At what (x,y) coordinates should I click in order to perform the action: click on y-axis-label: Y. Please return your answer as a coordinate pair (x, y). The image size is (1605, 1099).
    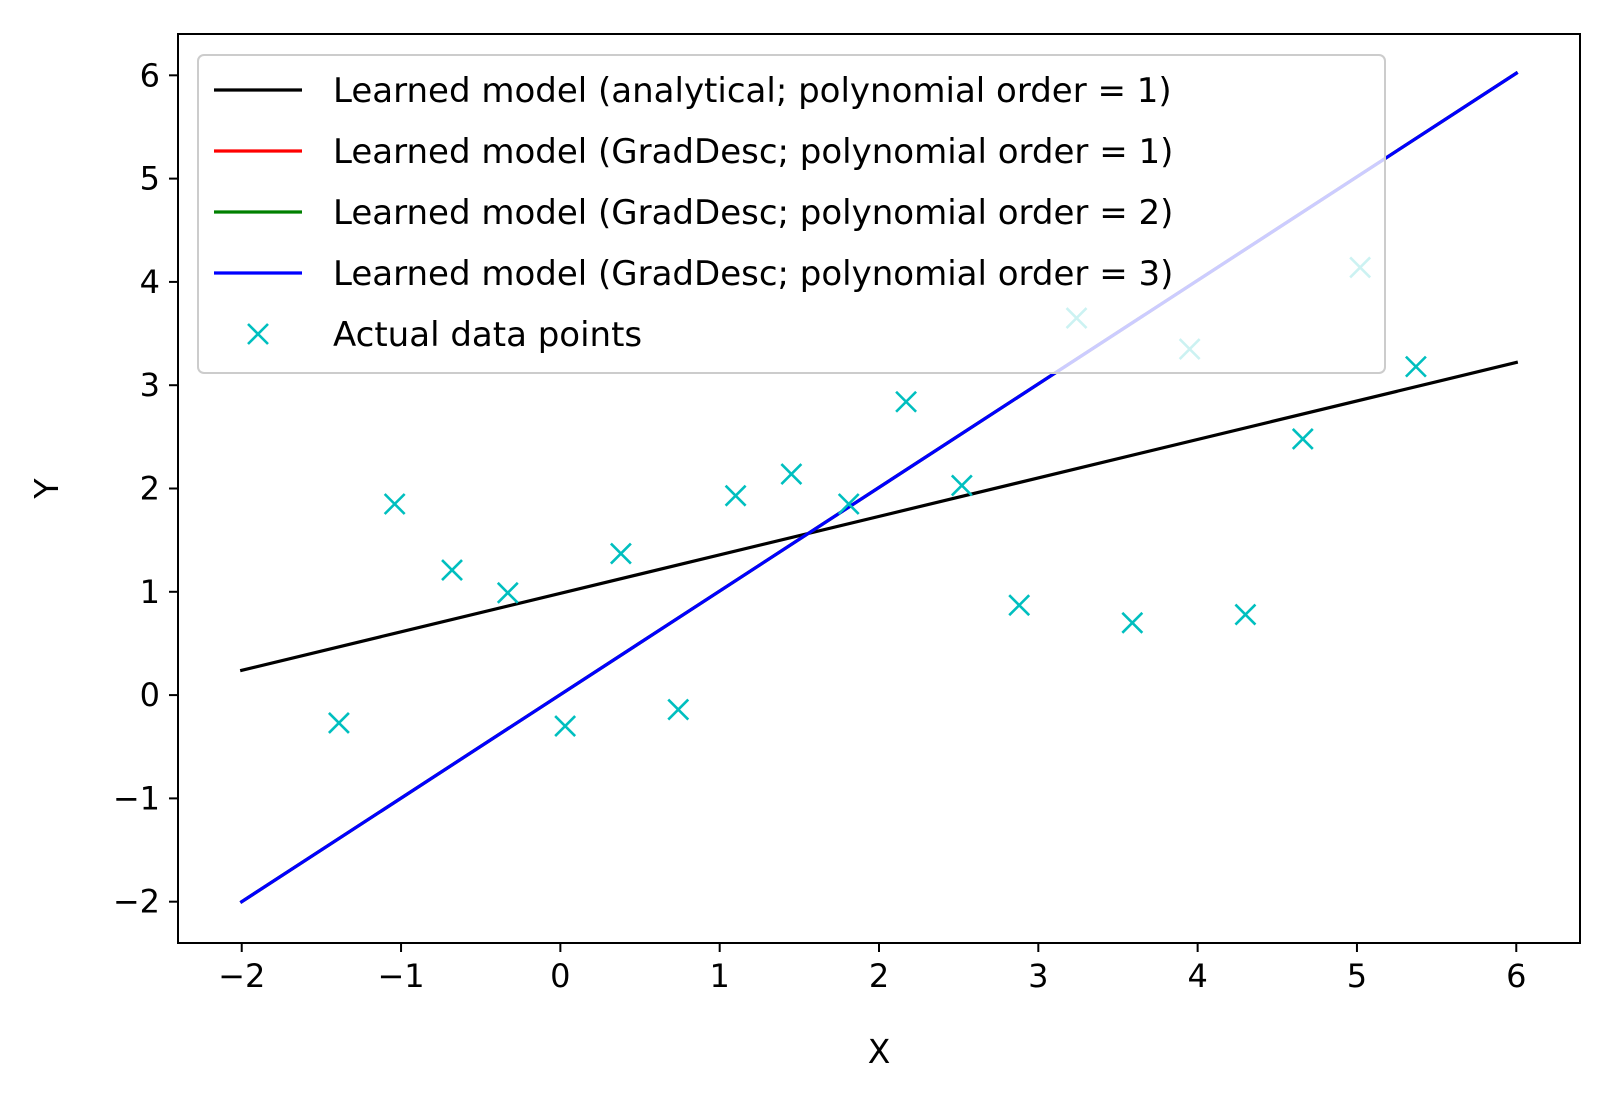
    Looking at the image, I should click on (46, 489).